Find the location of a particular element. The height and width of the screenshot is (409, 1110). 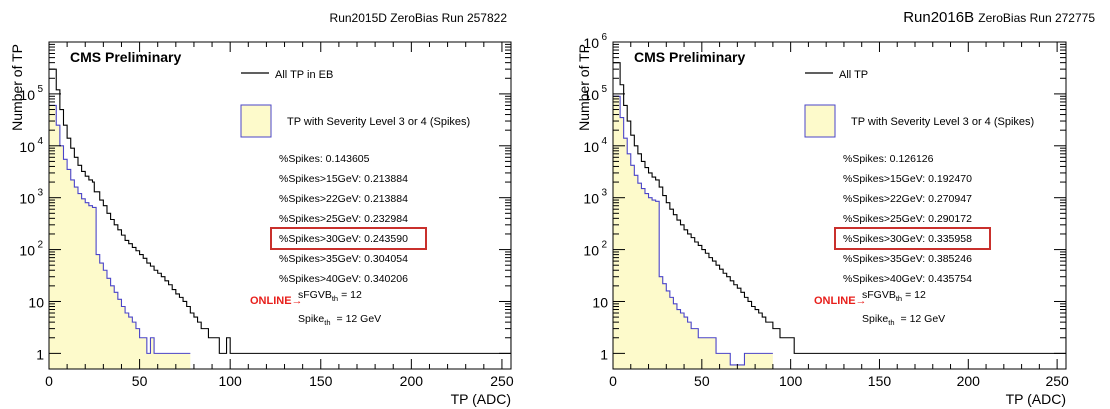

legend-label-all: All TP is located at coordinates (853, 75).